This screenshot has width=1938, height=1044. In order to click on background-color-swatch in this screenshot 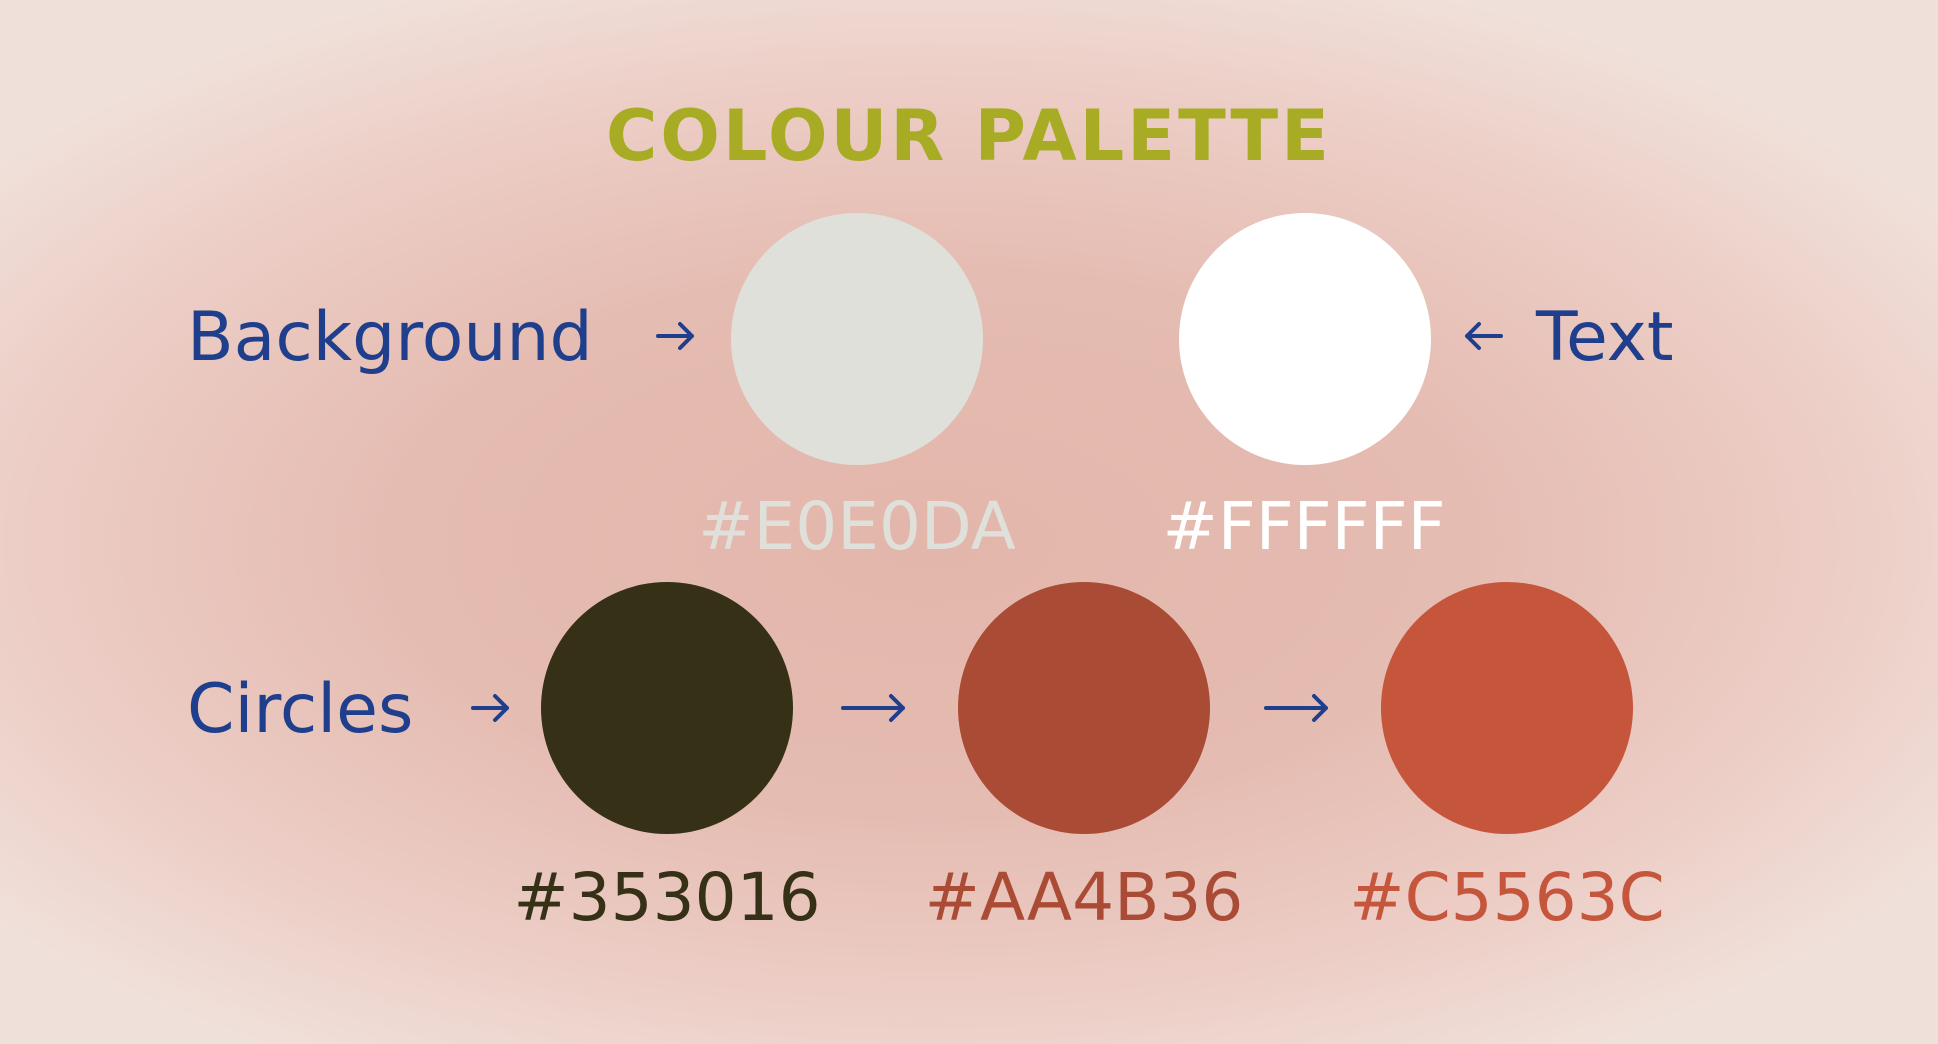, I will do `click(857, 339)`.